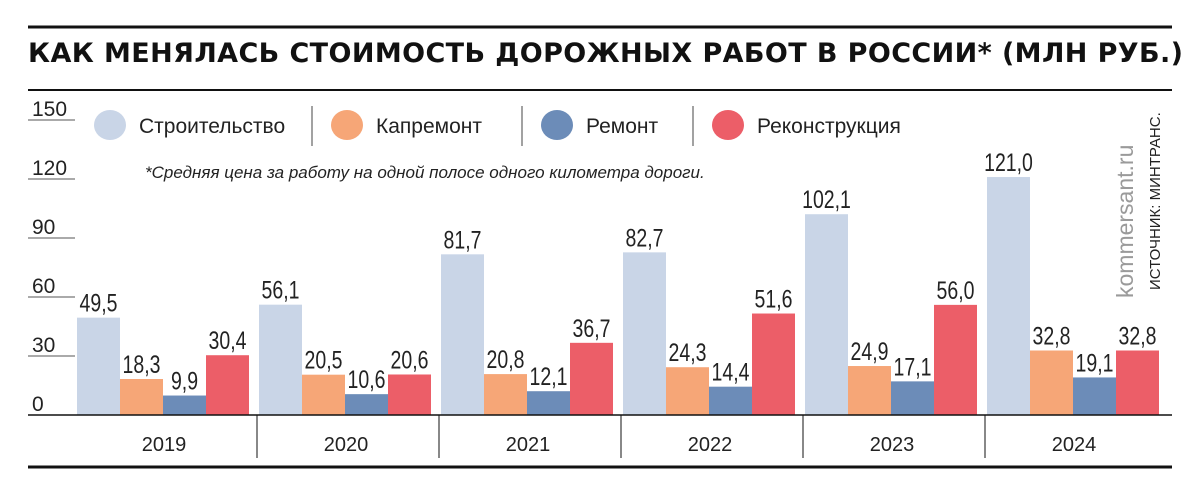 The image size is (1200, 498). Describe the element at coordinates (913, 367) in the screenshot. I see `value-label: 17,1` at that location.